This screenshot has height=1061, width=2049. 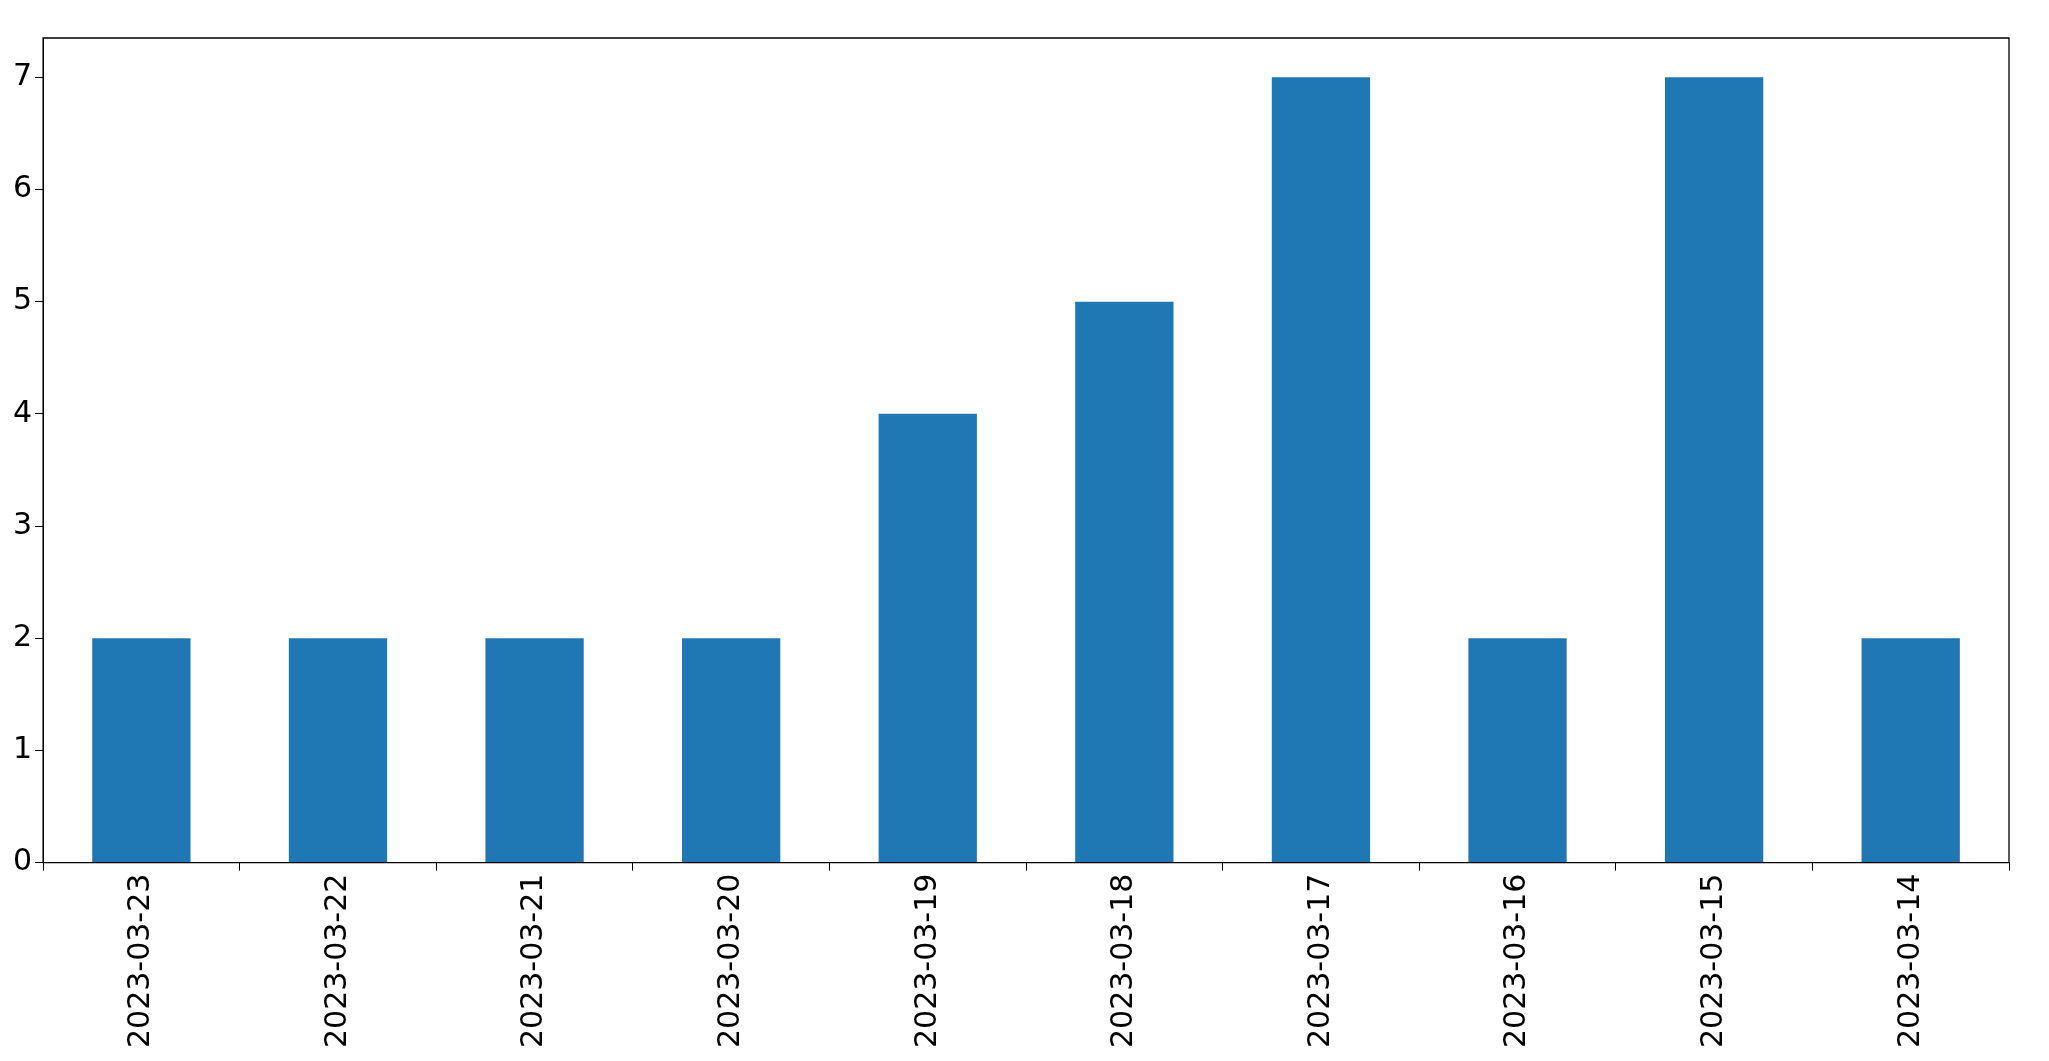 What do you see at coordinates (1908, 961) in the screenshot?
I see `x-tick-label: 2023-03-14` at bounding box center [1908, 961].